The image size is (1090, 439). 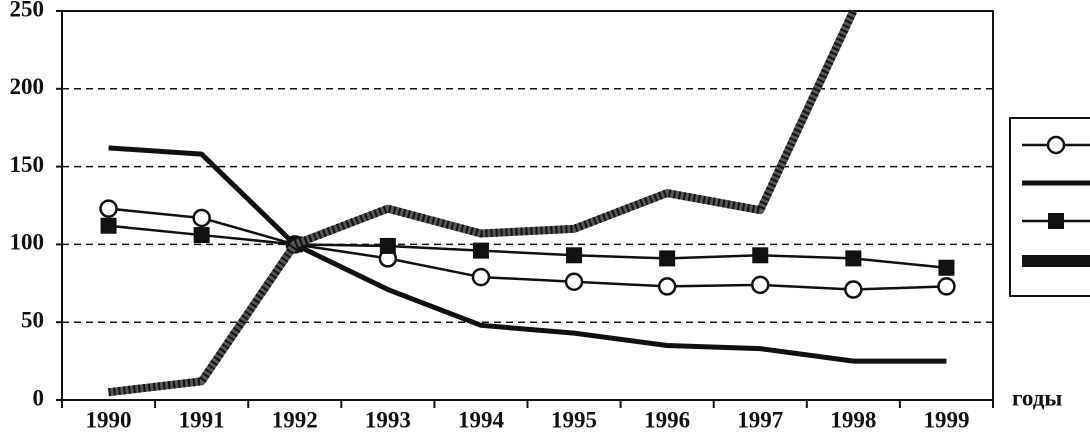 What do you see at coordinates (39, 397) in the screenshot?
I see `y-tick-label: 0` at bounding box center [39, 397].